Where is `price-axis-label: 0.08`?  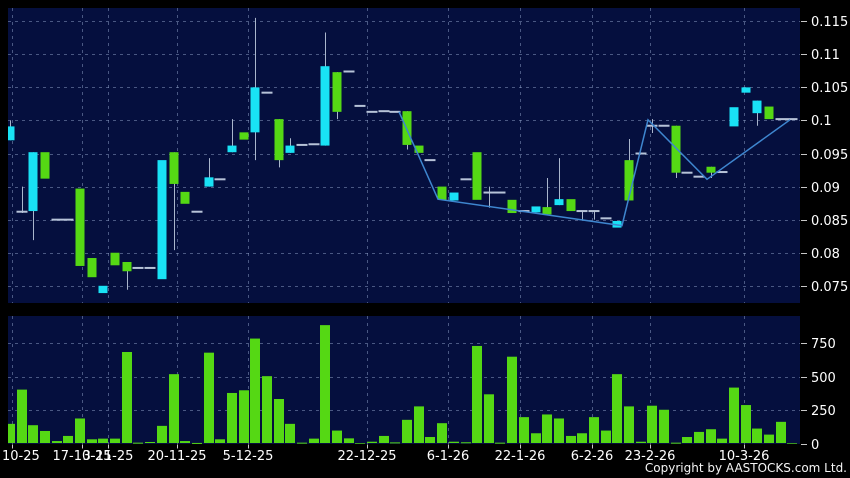 price-axis-label: 0.08 is located at coordinates (825, 254).